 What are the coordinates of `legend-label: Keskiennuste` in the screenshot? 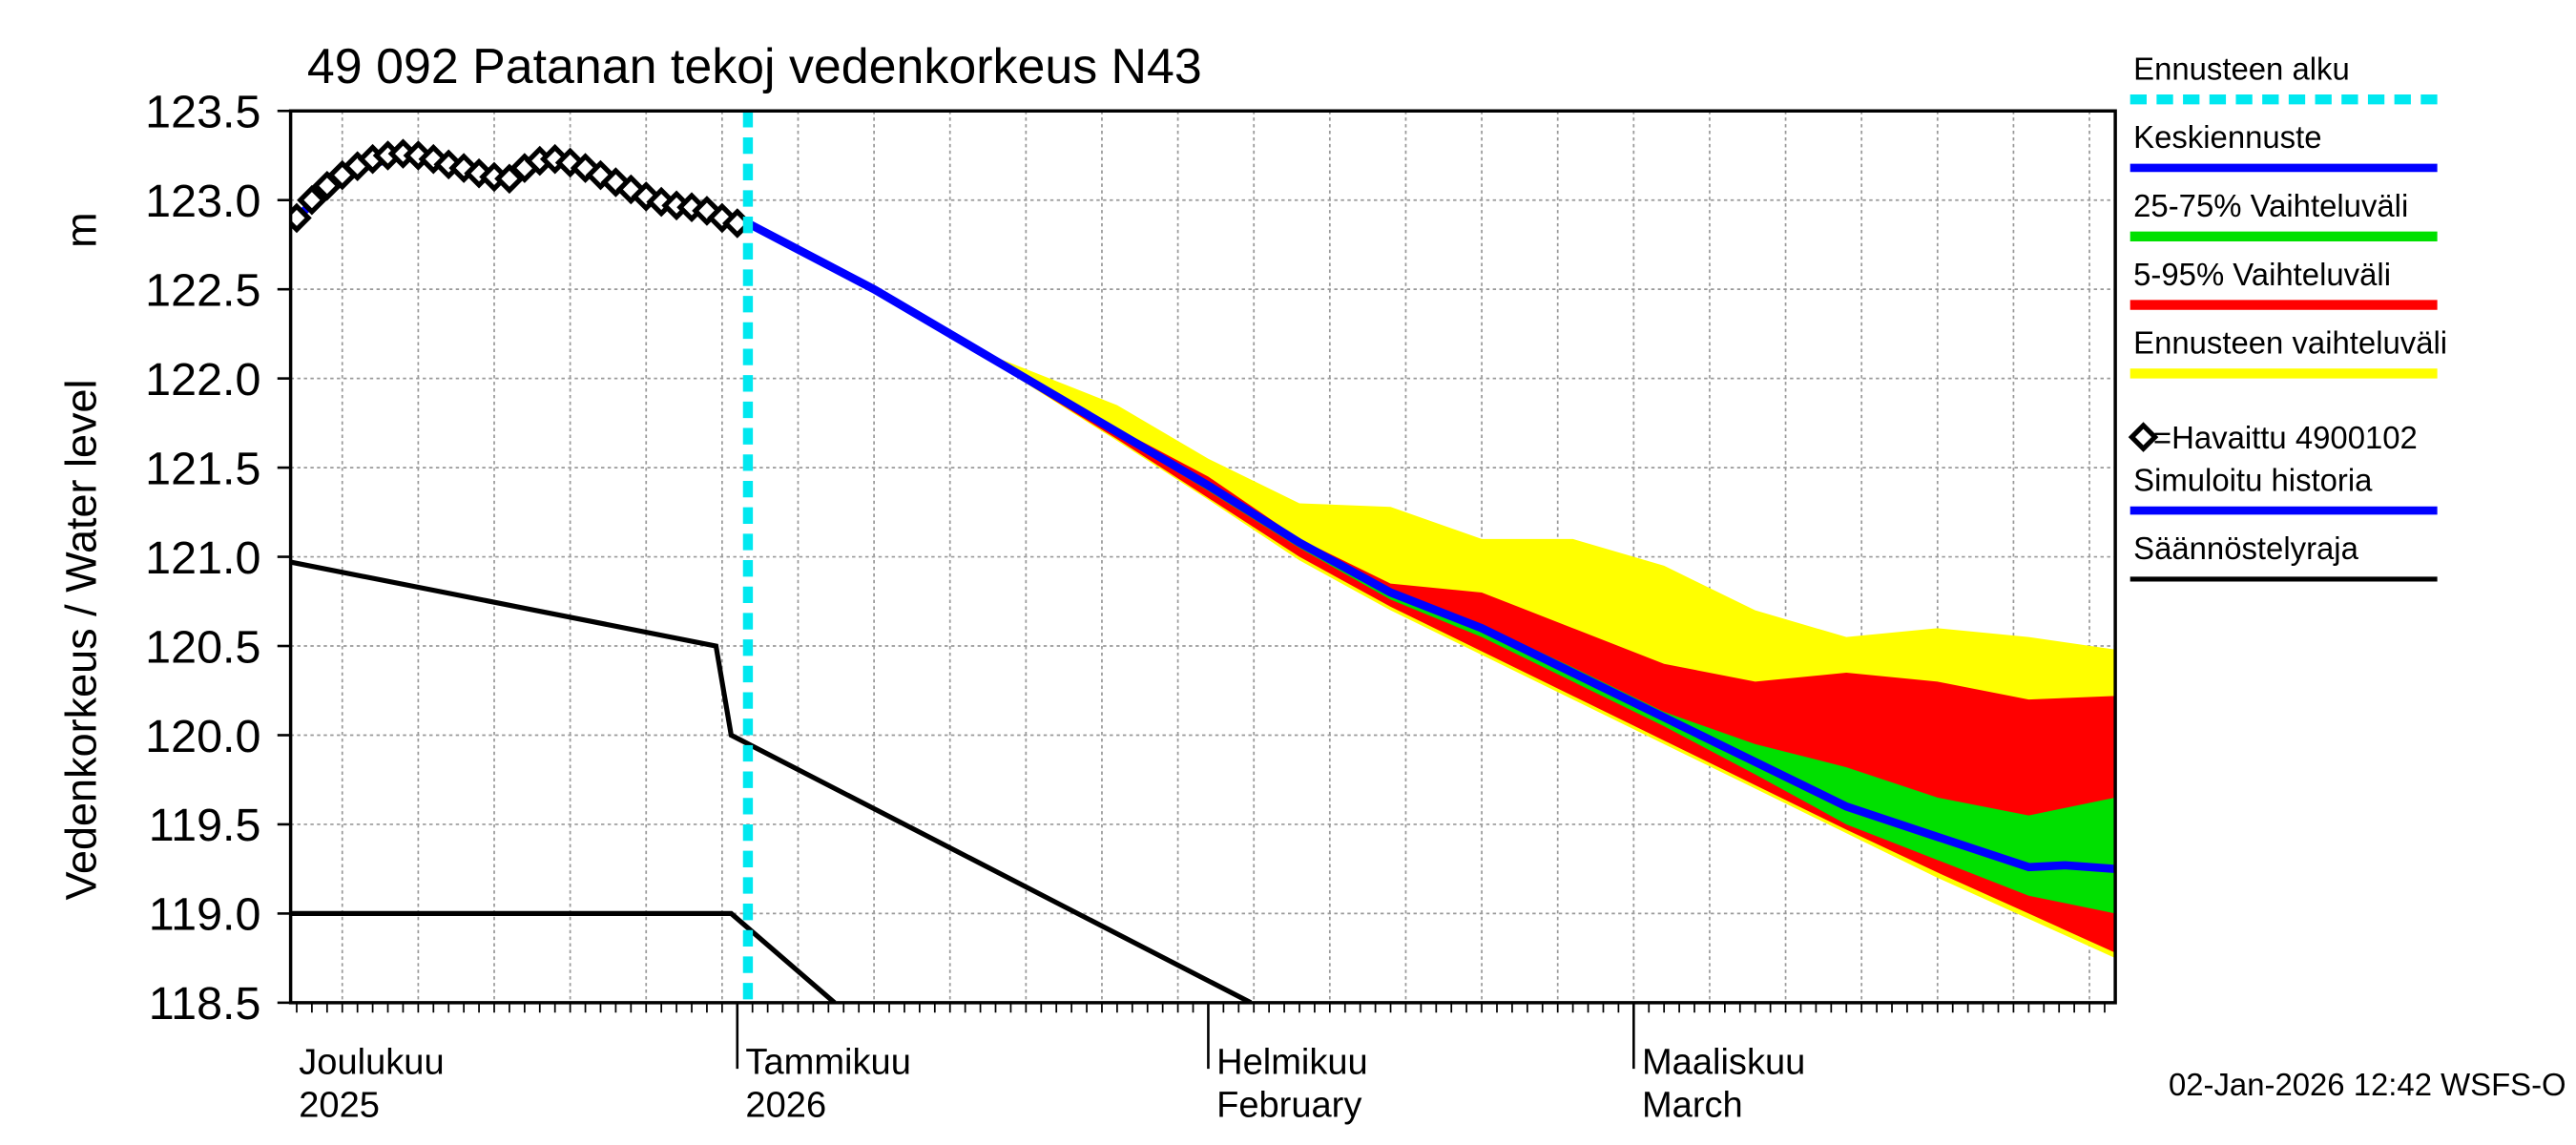 It's located at (2227, 137).